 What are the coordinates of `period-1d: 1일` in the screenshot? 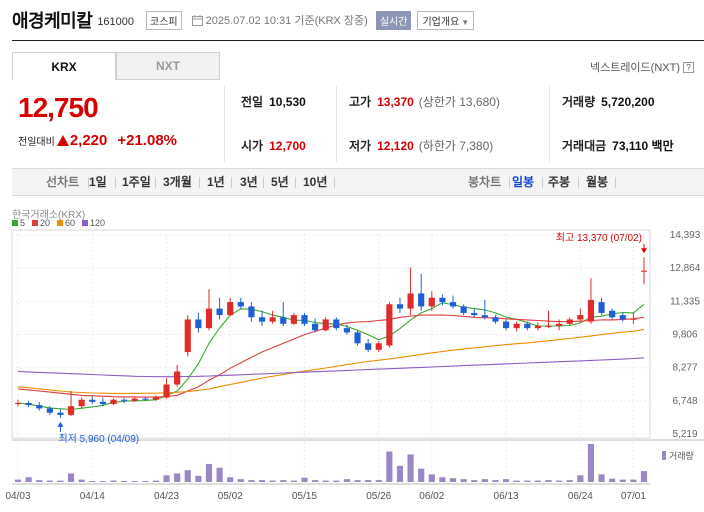 It's located at (98, 182).